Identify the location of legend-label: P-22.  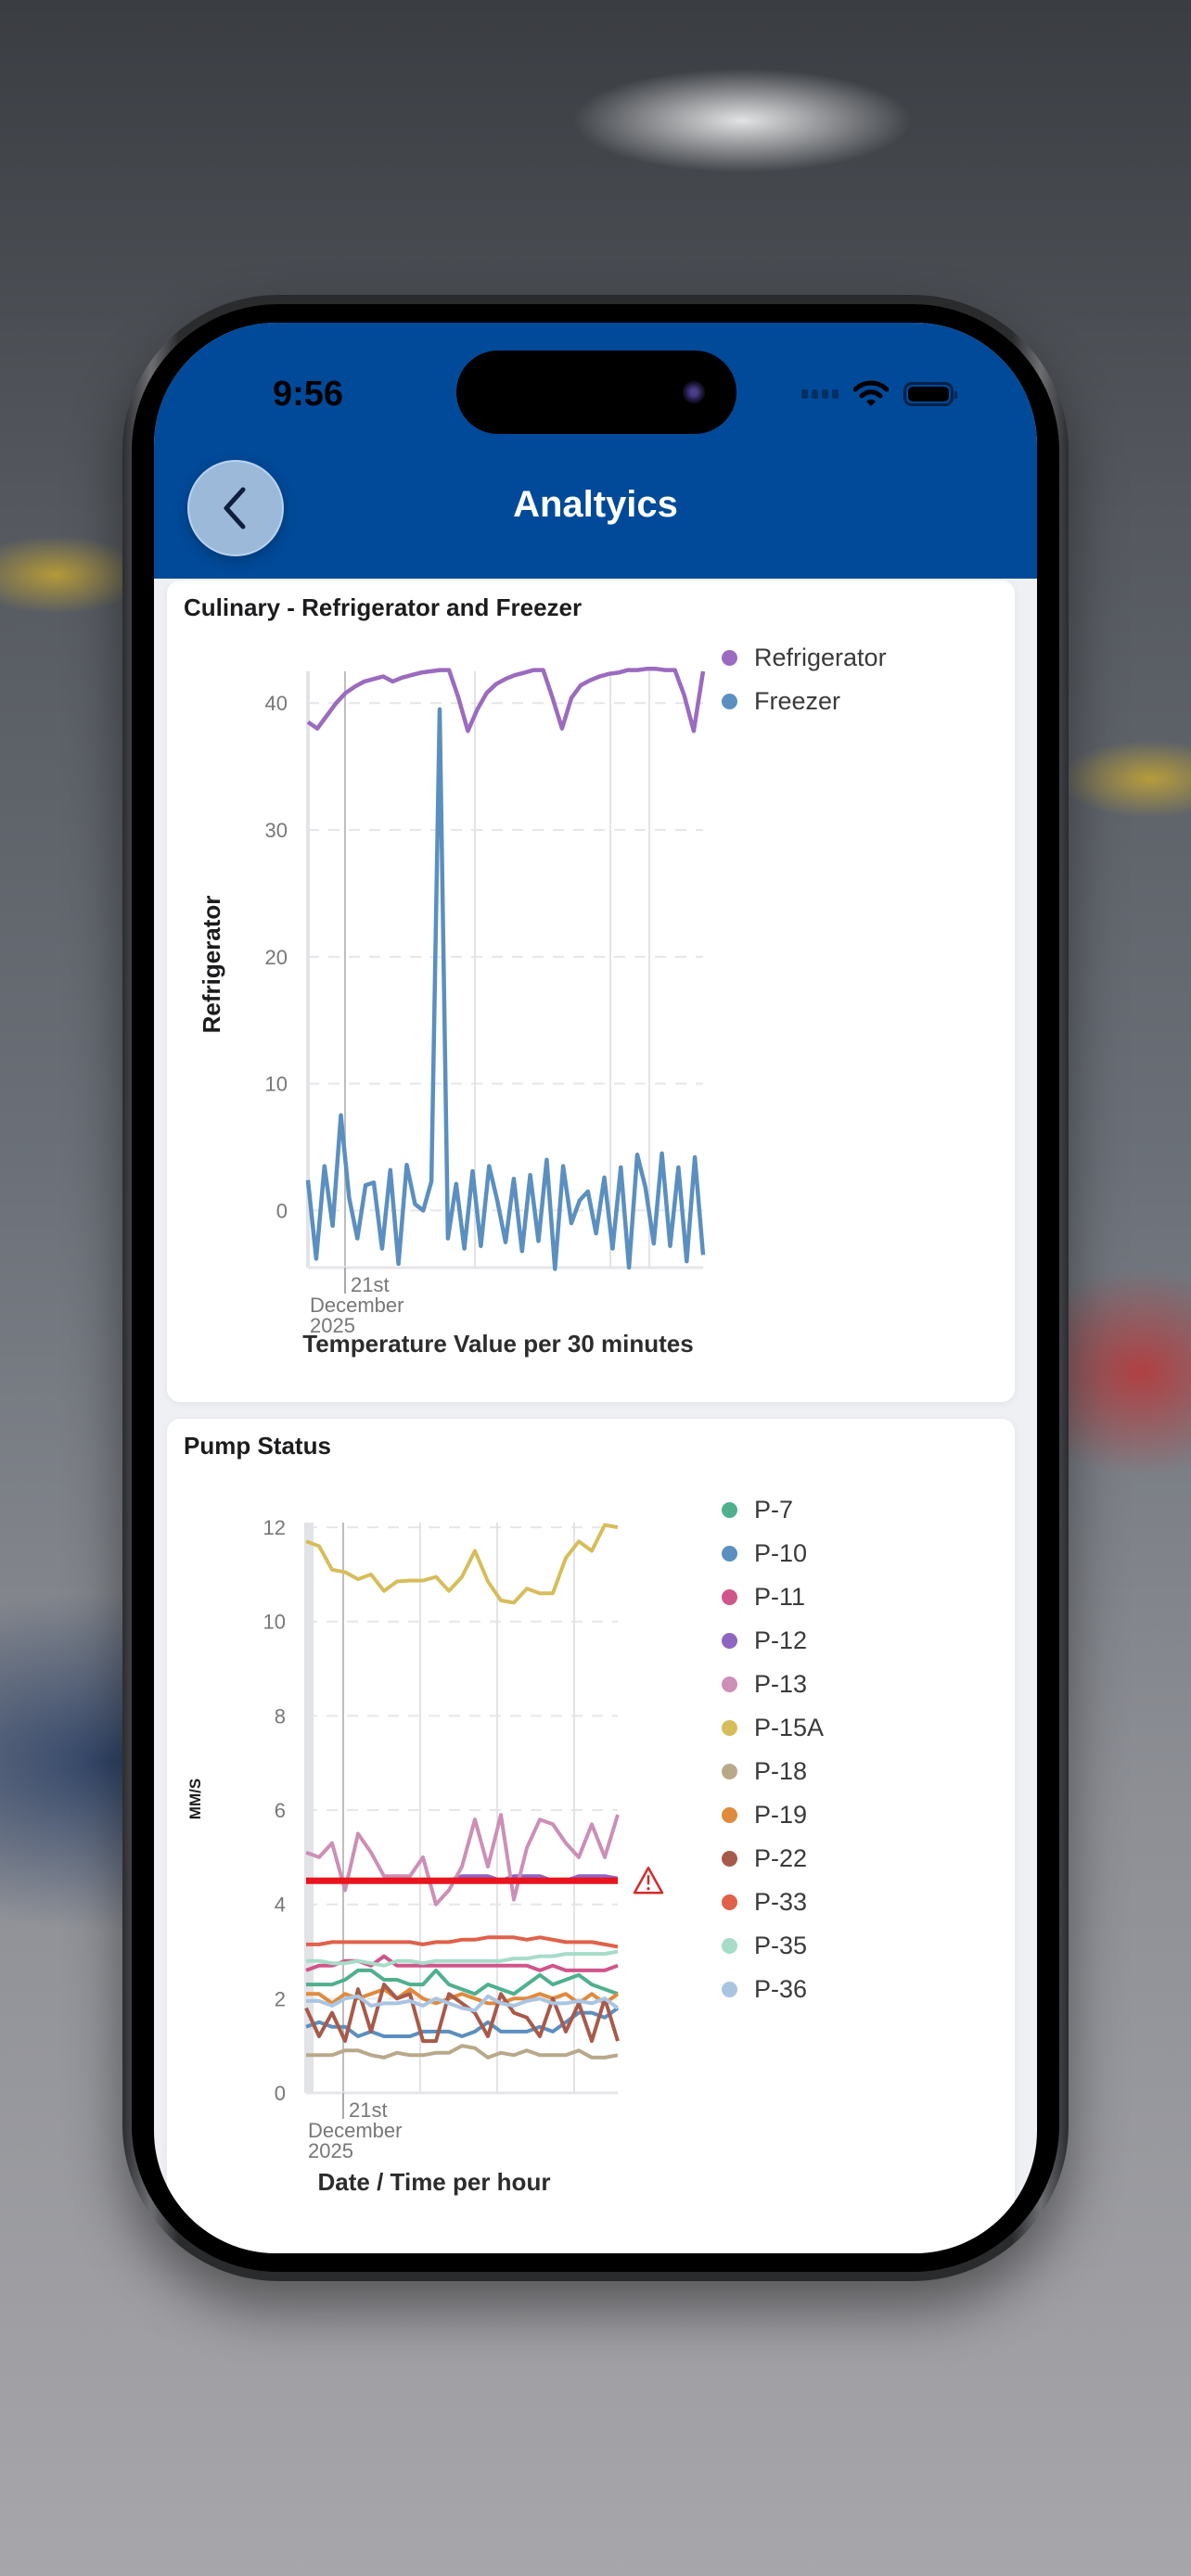
(781, 1858).